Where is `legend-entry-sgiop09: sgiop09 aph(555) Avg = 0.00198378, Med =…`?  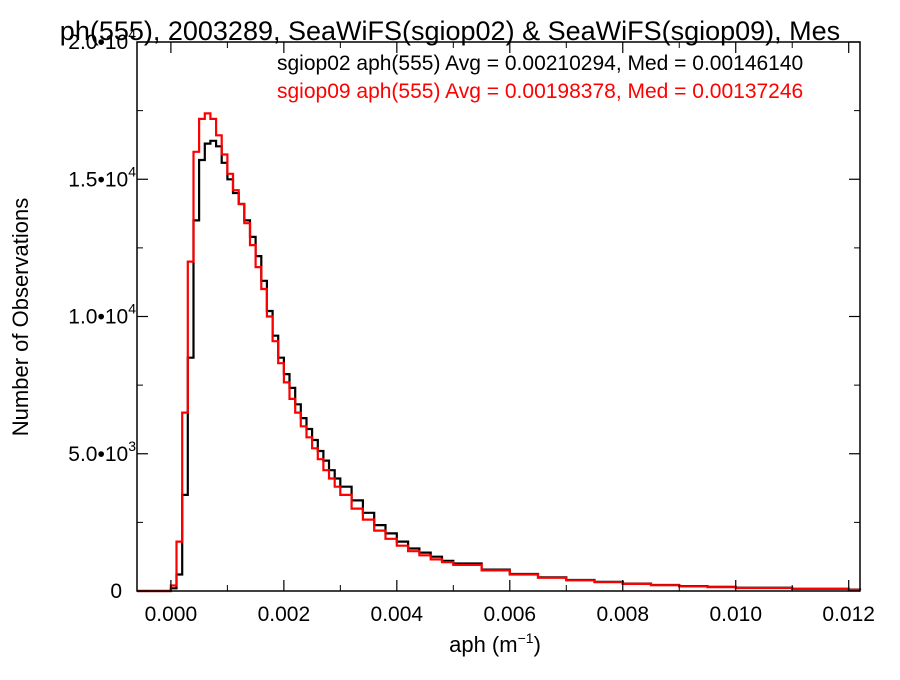
legend-entry-sgiop09: sgiop09 aph(555) Avg = 0.00198378, Med =… is located at coordinates (540, 91).